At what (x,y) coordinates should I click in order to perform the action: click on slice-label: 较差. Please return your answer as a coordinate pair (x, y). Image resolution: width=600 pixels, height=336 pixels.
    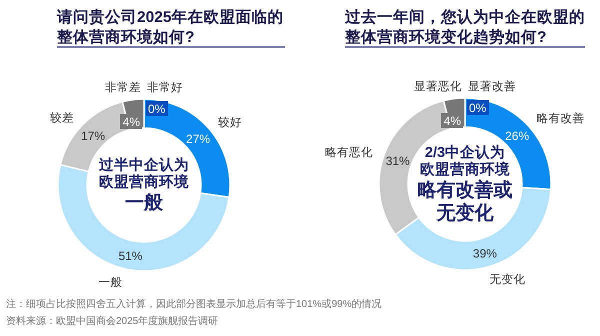
    Looking at the image, I should click on (62, 117).